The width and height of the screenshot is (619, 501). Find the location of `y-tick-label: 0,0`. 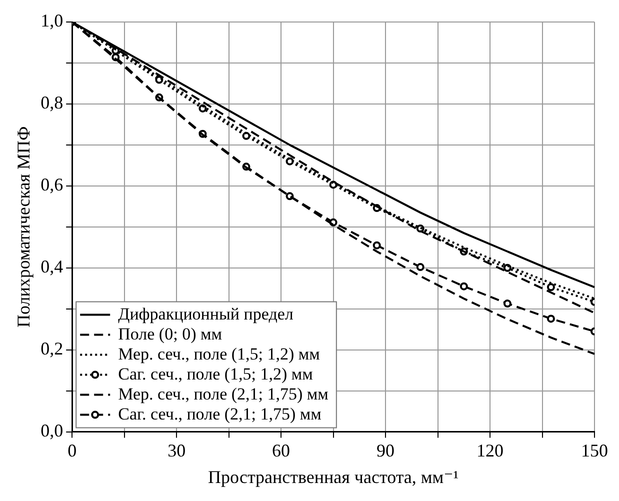

y-tick-label: 0,0 is located at coordinates (52, 430).